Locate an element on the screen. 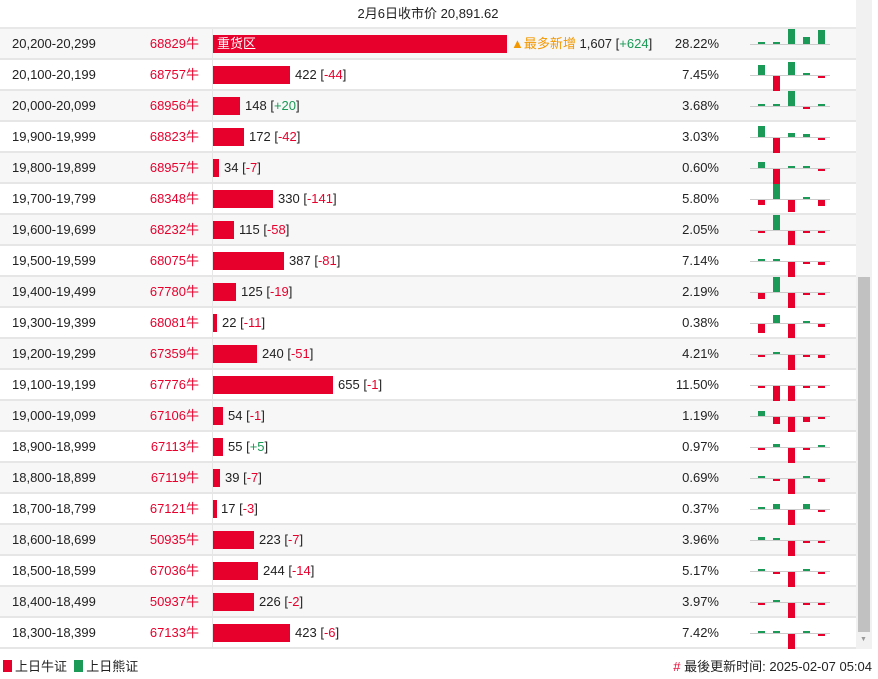 This screenshot has width=878, height=679. cbbc-code-link: 67113牛 is located at coordinates (174, 446).